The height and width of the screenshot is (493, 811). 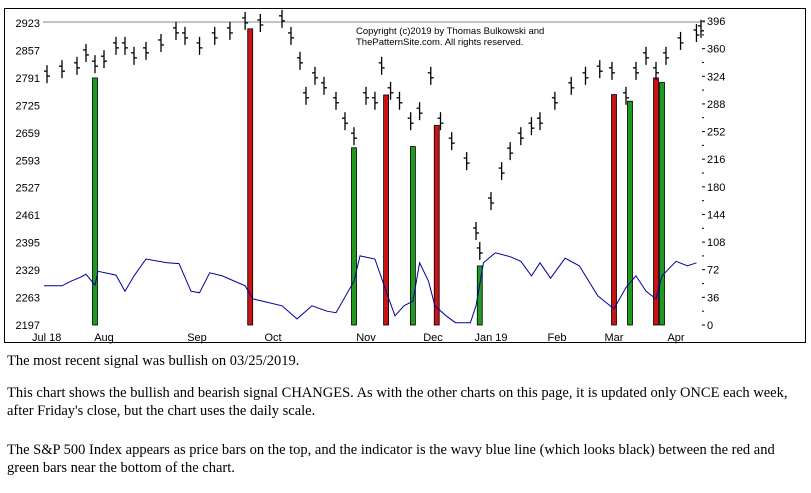 What do you see at coordinates (716, 50) in the screenshot?
I see `right-axis-tick-label: 360` at bounding box center [716, 50].